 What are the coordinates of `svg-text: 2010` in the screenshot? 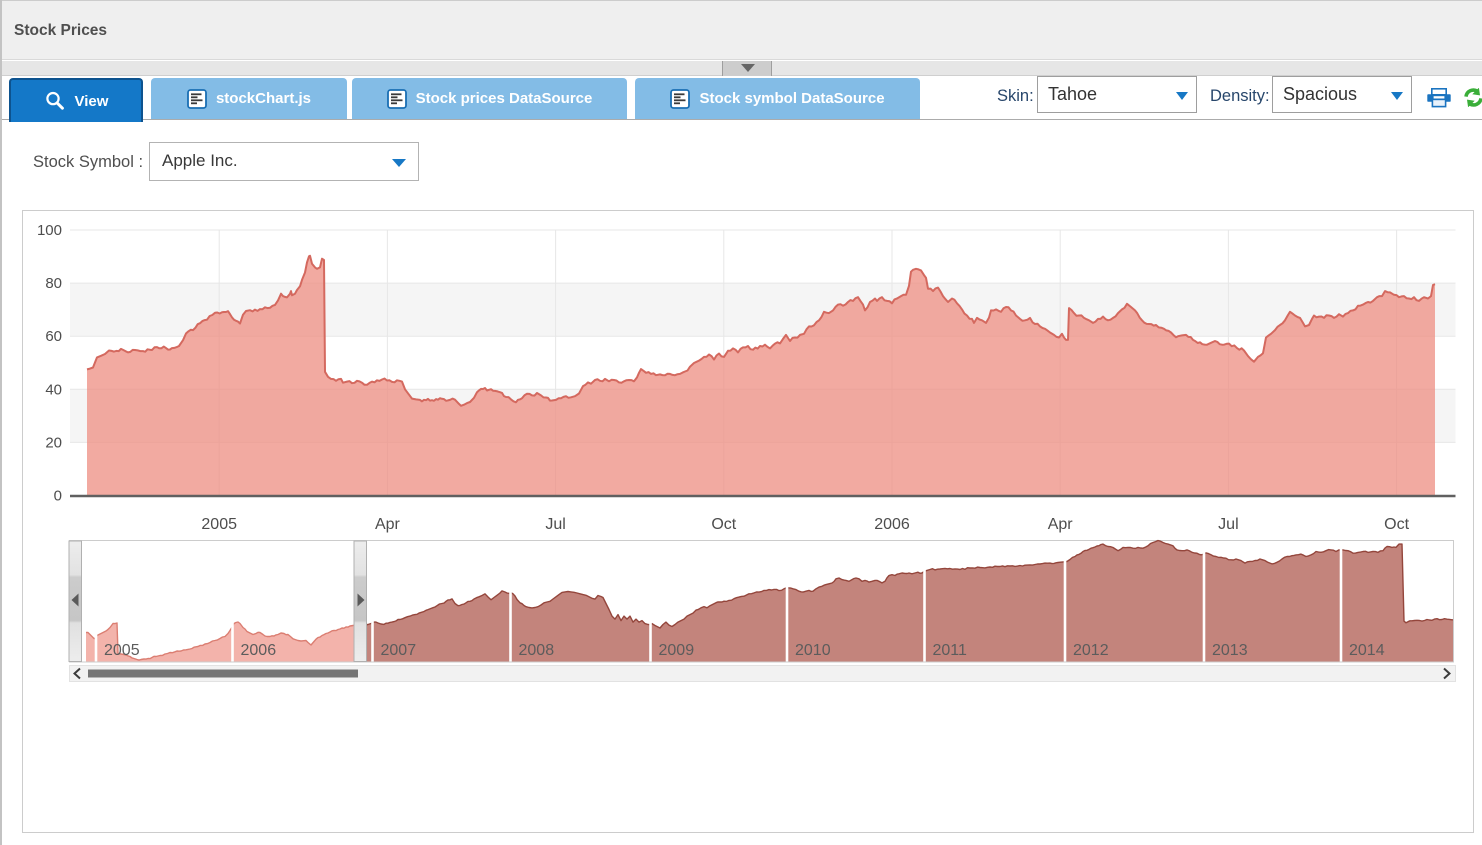 It's located at (813, 650).